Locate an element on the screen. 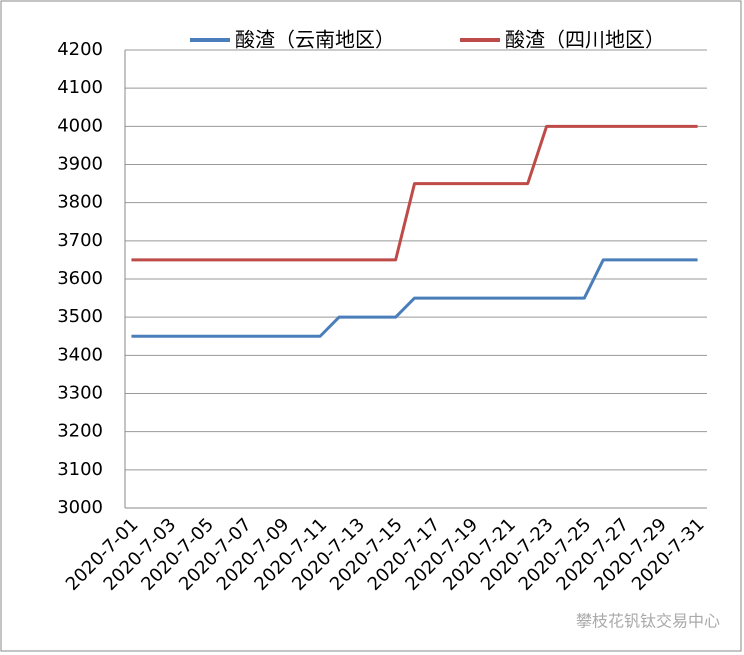  y-tick-label: 3500 is located at coordinates (80, 316).